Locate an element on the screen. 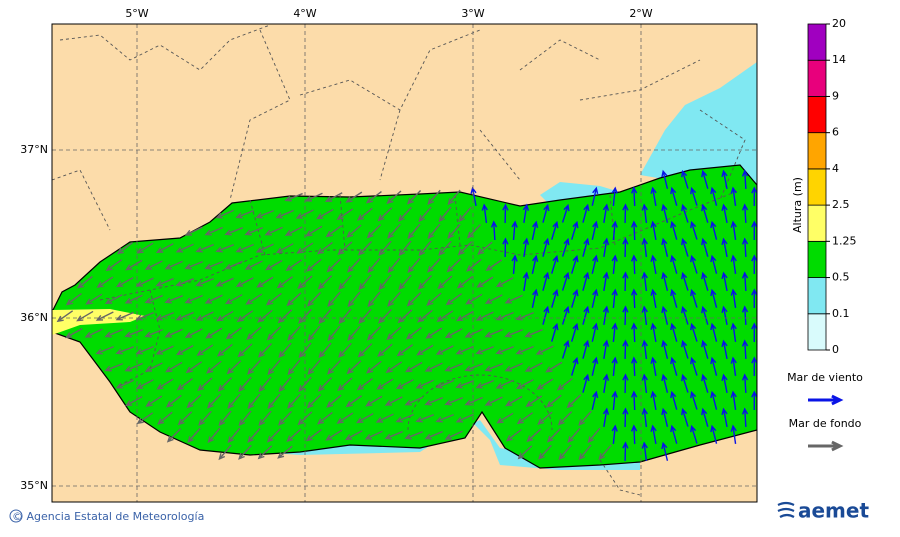 The height and width of the screenshot is (537, 900). colorbar-label: 14 is located at coordinates (839, 59).